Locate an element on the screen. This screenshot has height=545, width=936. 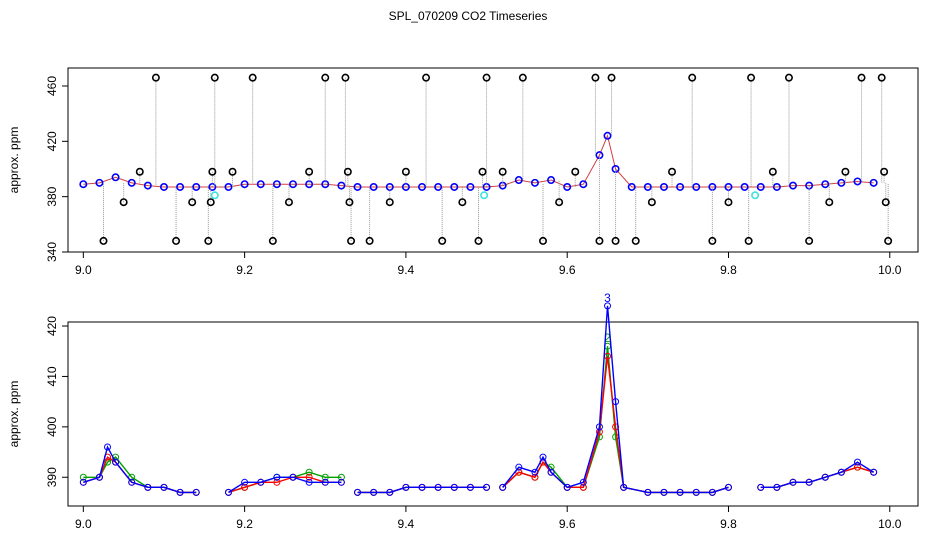
y-axis-label: approx. ppm is located at coordinates (14, 160).